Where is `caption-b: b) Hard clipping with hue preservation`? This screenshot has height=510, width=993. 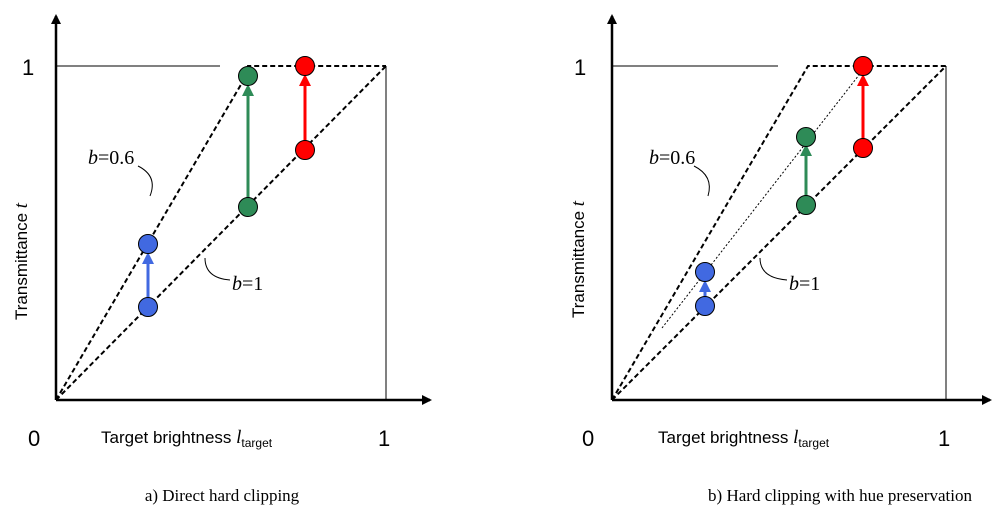 caption-b: b) Hard clipping with hue preservation is located at coordinates (840, 495).